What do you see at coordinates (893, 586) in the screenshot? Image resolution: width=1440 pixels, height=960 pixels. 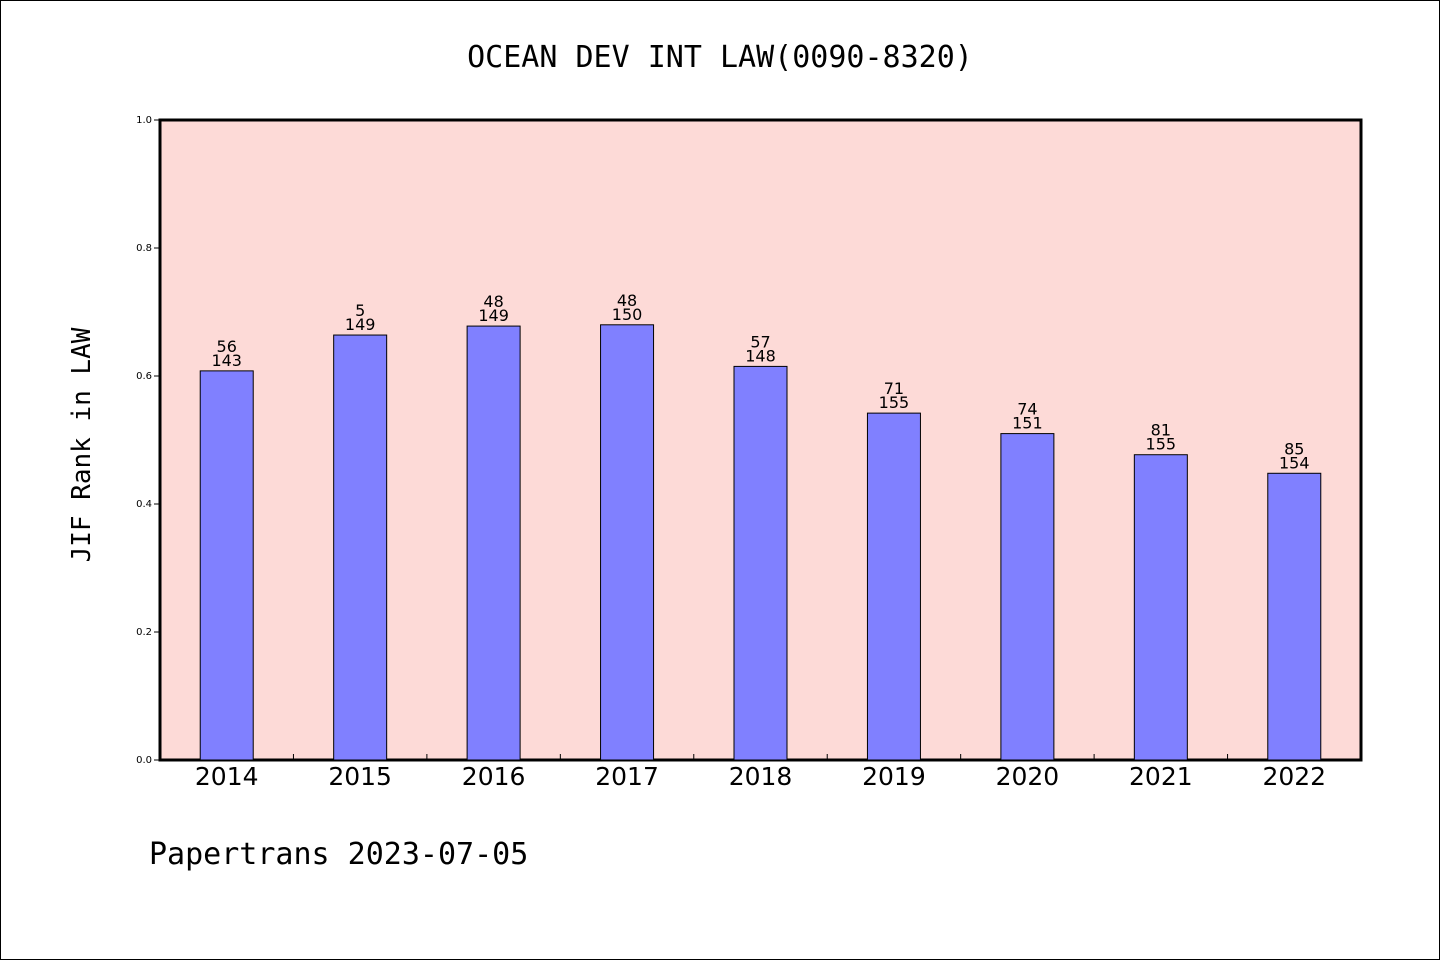 I see `bar-2019` at bounding box center [893, 586].